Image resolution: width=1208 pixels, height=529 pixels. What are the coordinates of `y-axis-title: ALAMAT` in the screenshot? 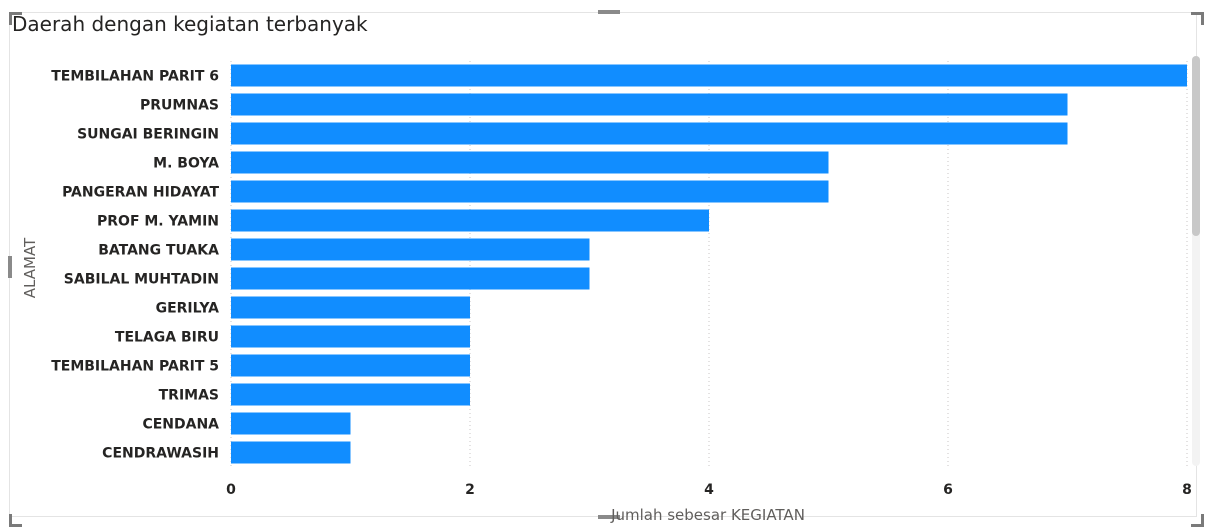 It's located at (30, 267).